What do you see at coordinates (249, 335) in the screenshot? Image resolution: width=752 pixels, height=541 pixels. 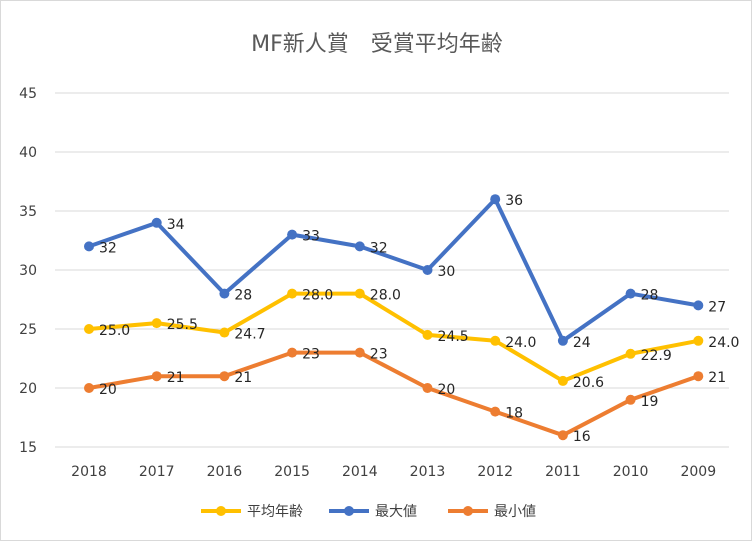 I see `data-label: 24.7` at bounding box center [249, 335].